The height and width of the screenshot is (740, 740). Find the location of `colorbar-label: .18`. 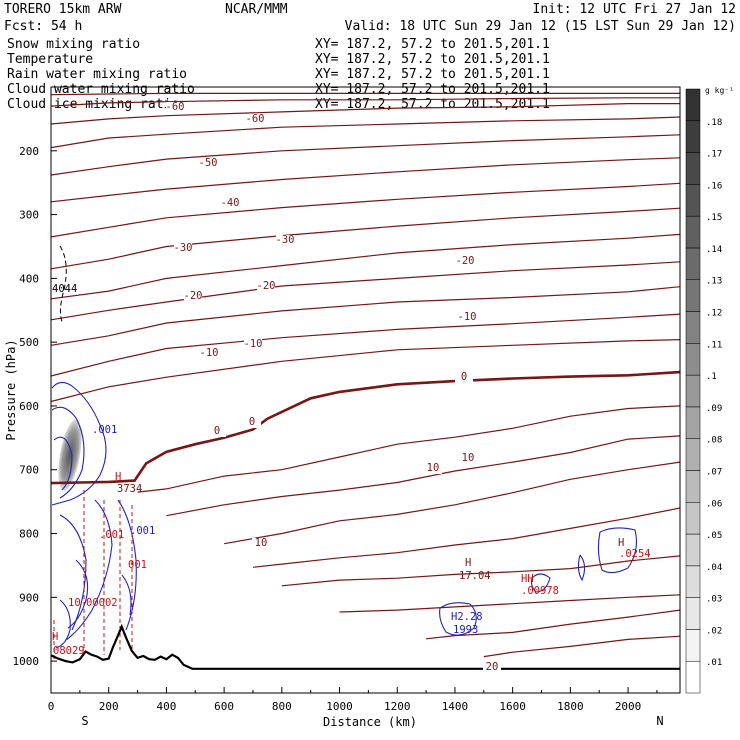

colorbar-label: .18 is located at coordinates (714, 123).